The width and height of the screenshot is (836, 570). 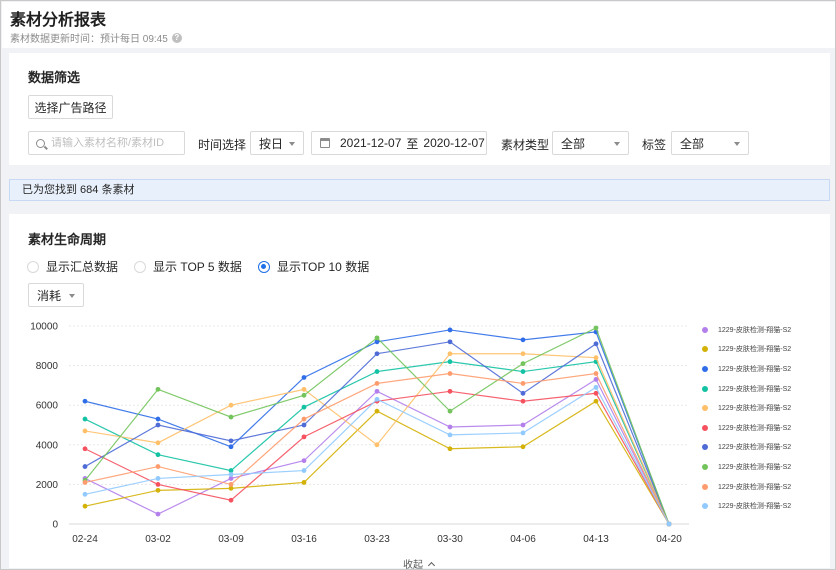 I want to click on legend-item-10: 1229-皮肤检测-翔猫-S2, so click(x=762, y=506).